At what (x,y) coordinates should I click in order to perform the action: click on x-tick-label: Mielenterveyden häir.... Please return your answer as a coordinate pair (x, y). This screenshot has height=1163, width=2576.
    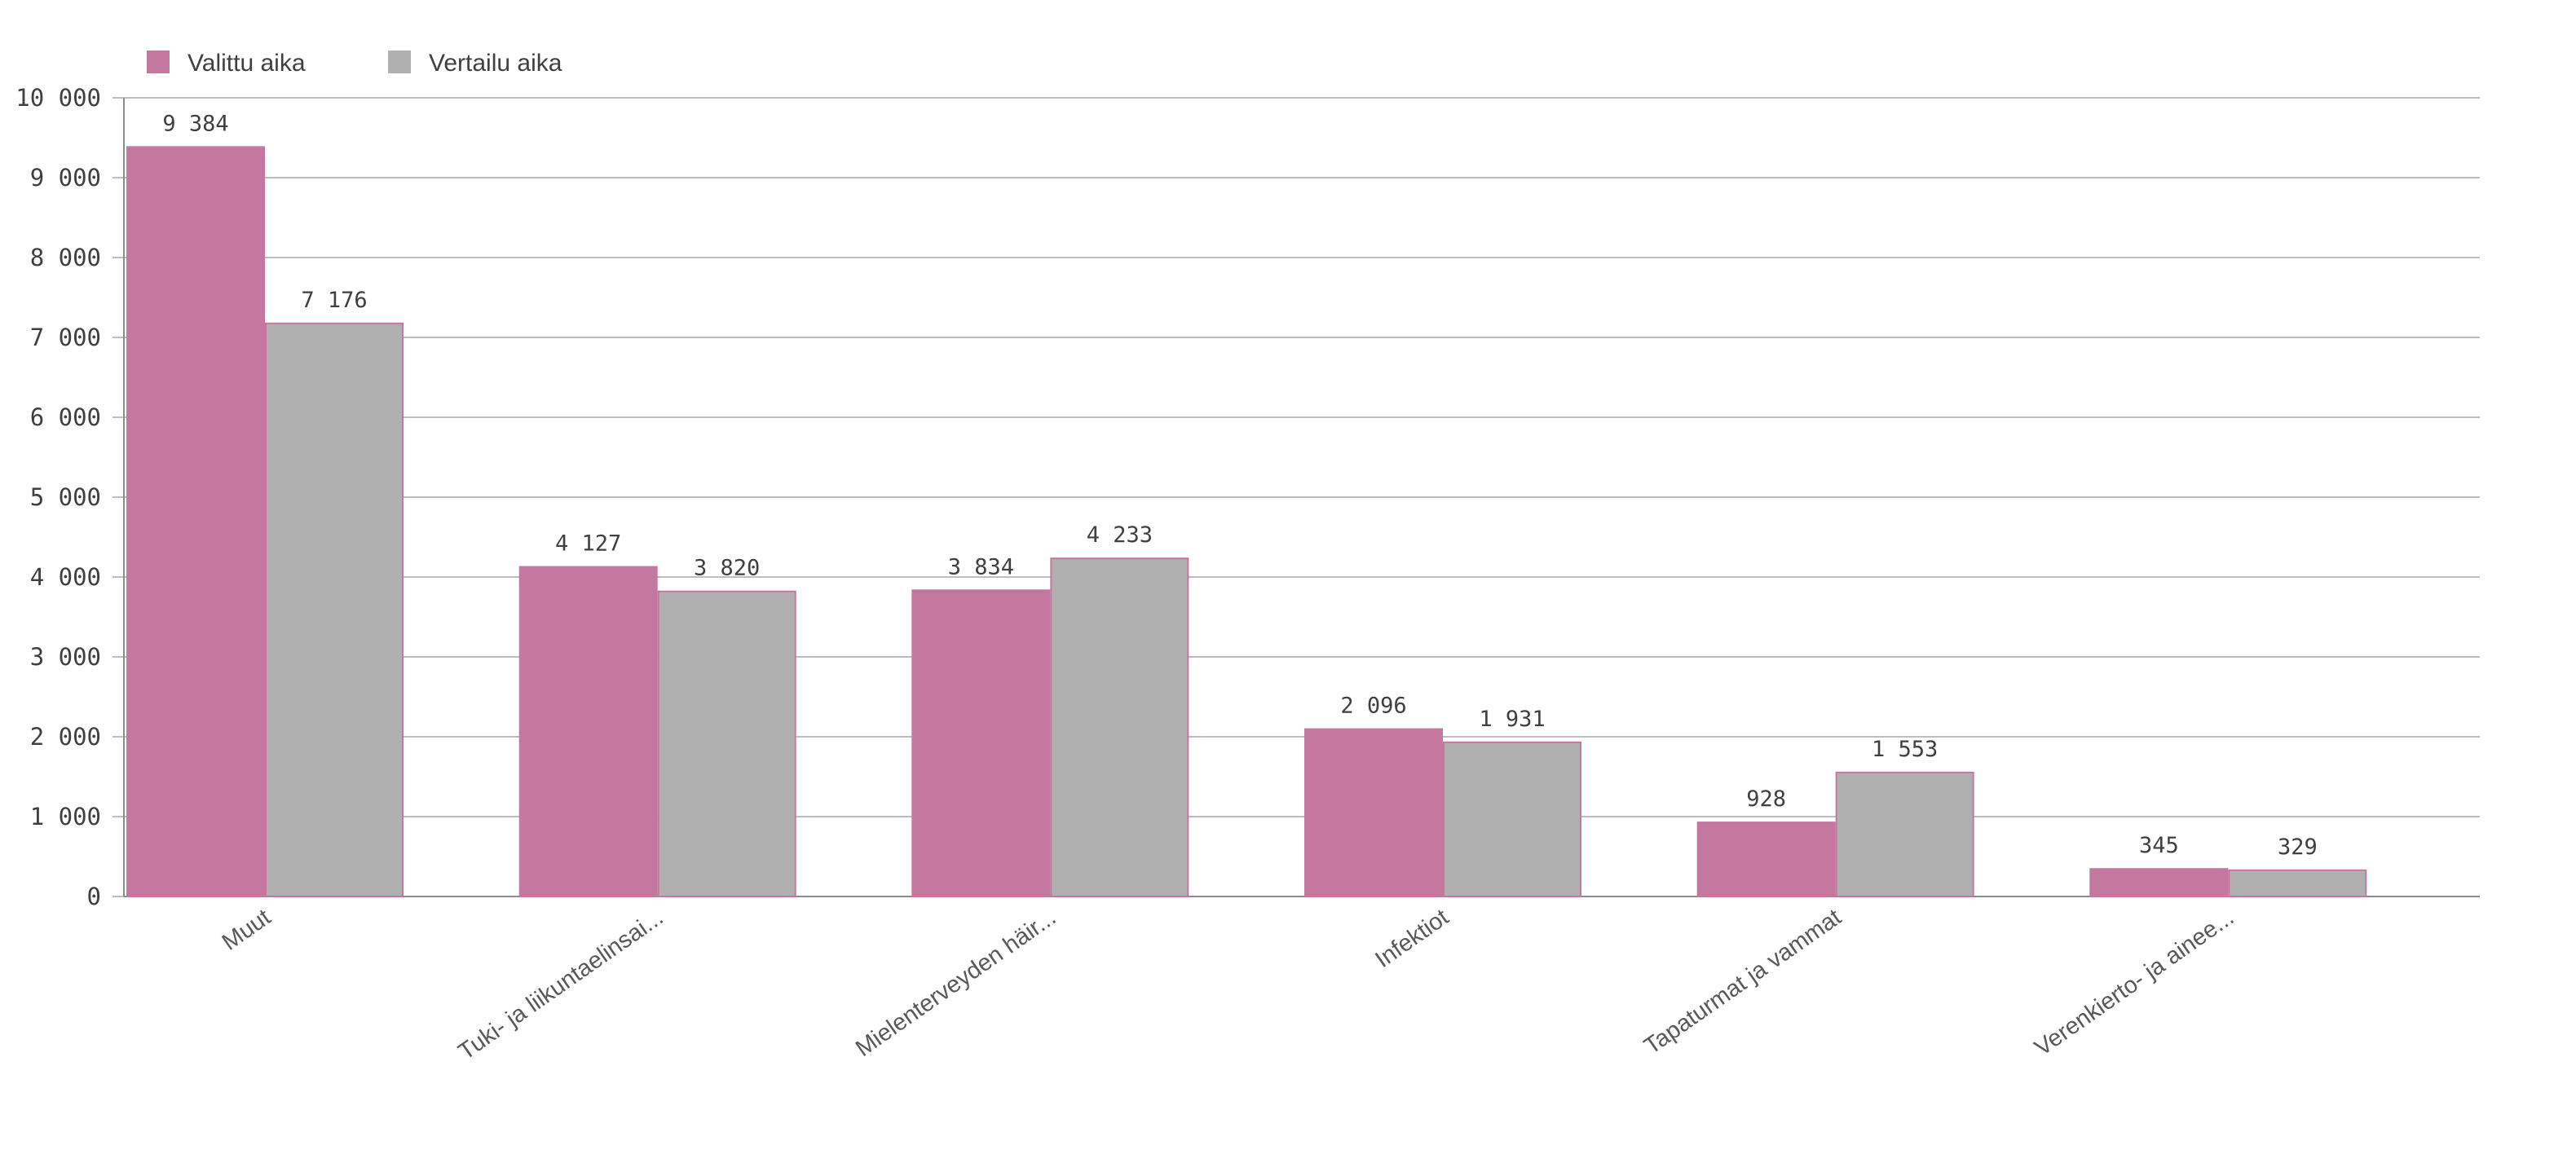
    Looking at the image, I should click on (956, 984).